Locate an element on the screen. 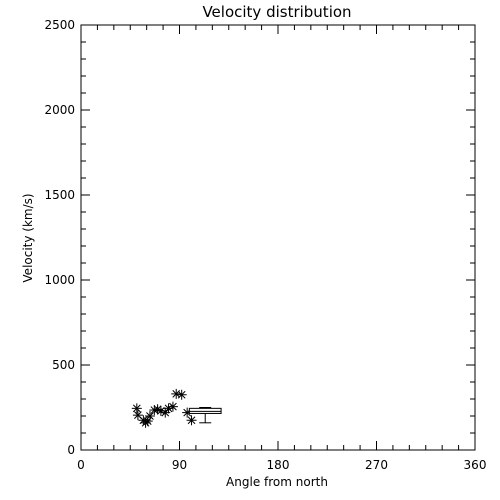  x-tick-label: 90 is located at coordinates (179, 465).